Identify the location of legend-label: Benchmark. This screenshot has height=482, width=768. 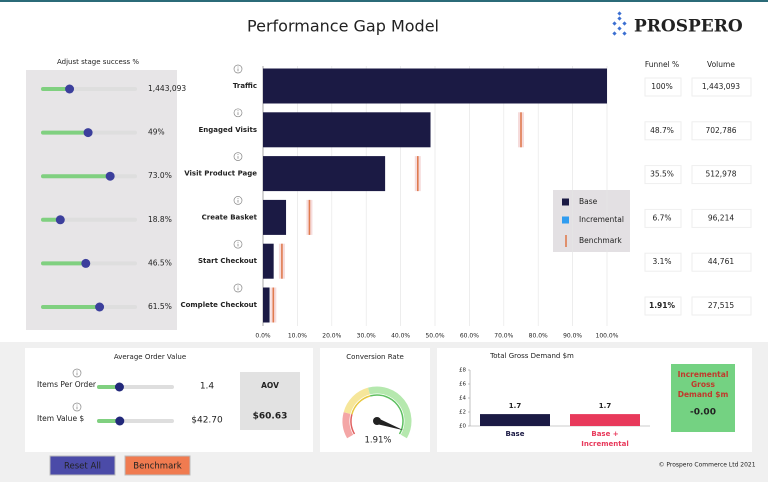
(600, 240).